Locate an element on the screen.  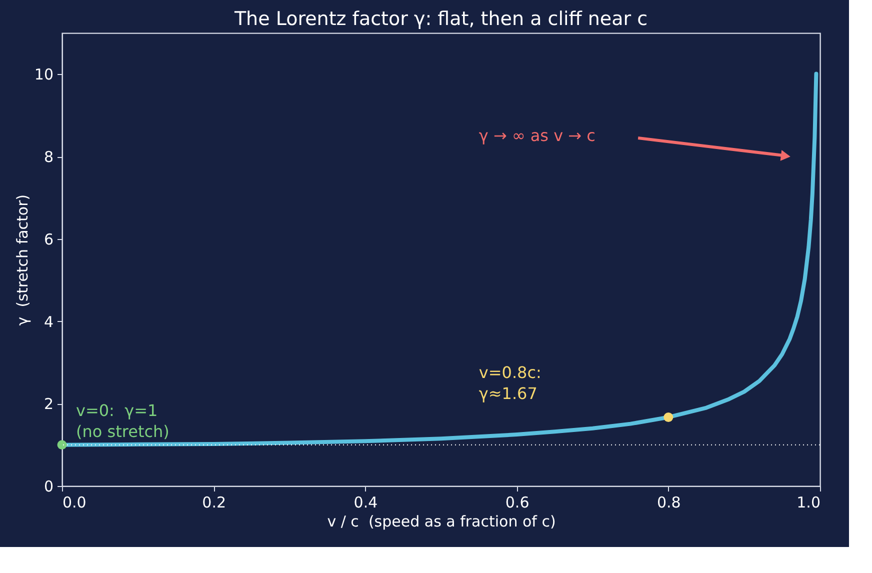
x-tick-label: 1.0 is located at coordinates (808, 503).